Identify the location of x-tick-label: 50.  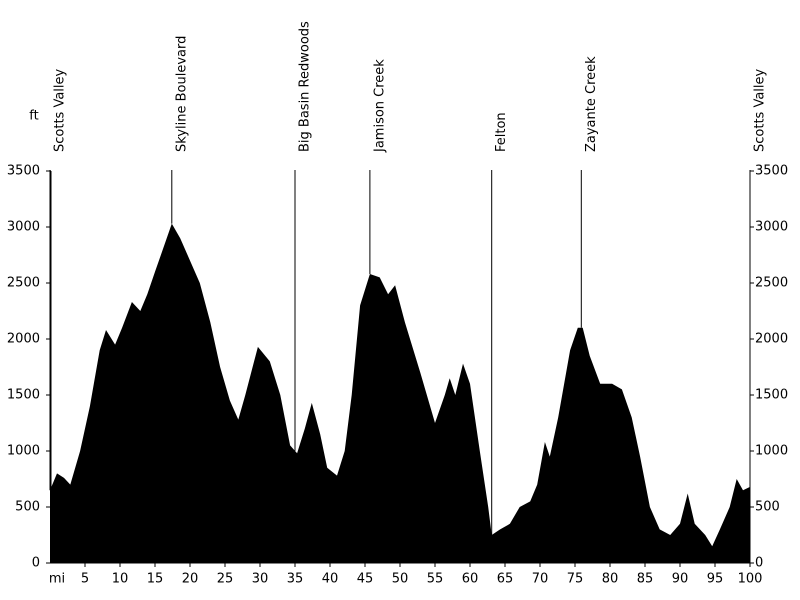
(400, 579).